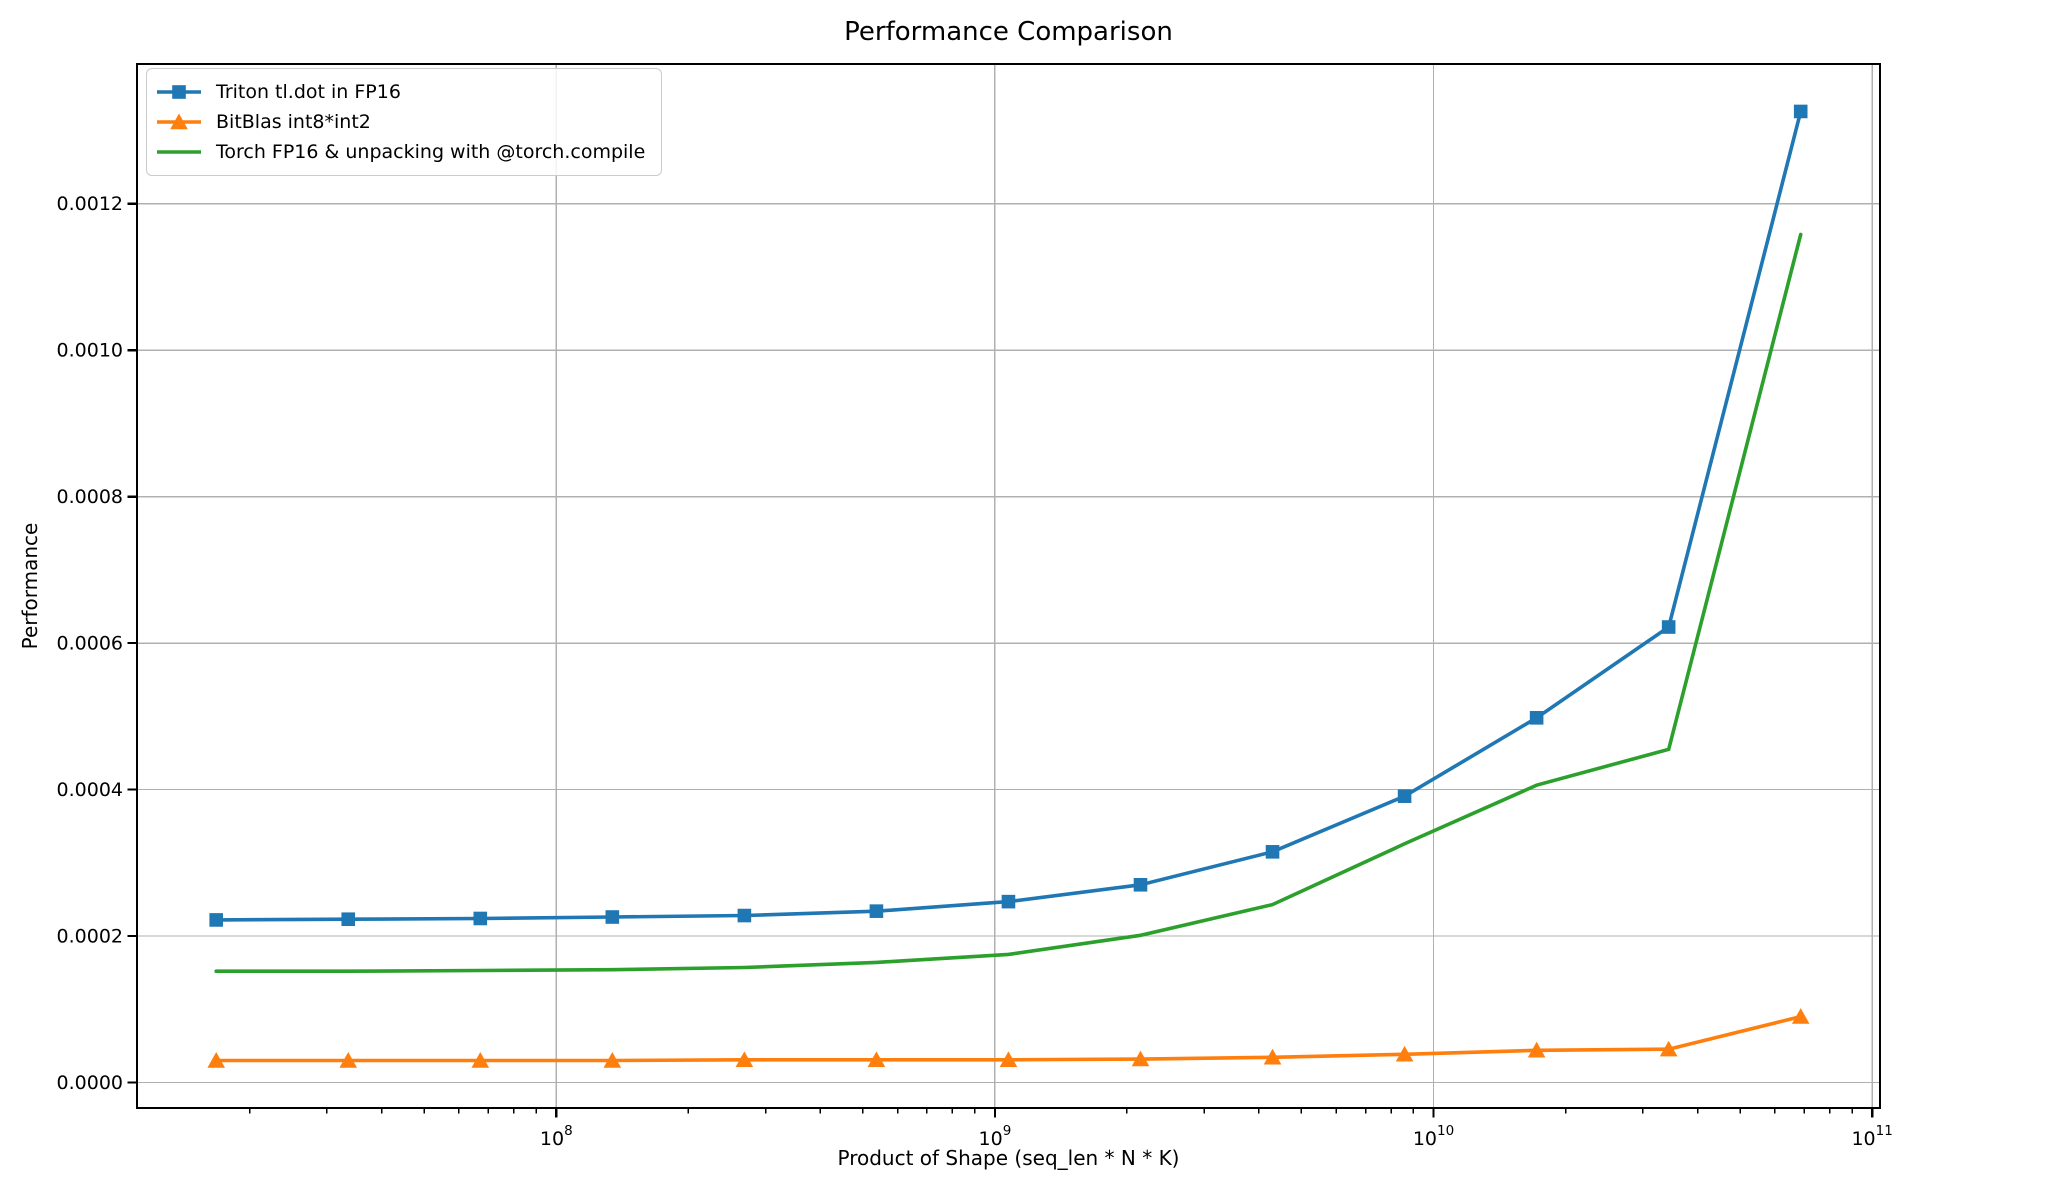  I want to click on y-tick-label: 0.0006, so click(90, 644).